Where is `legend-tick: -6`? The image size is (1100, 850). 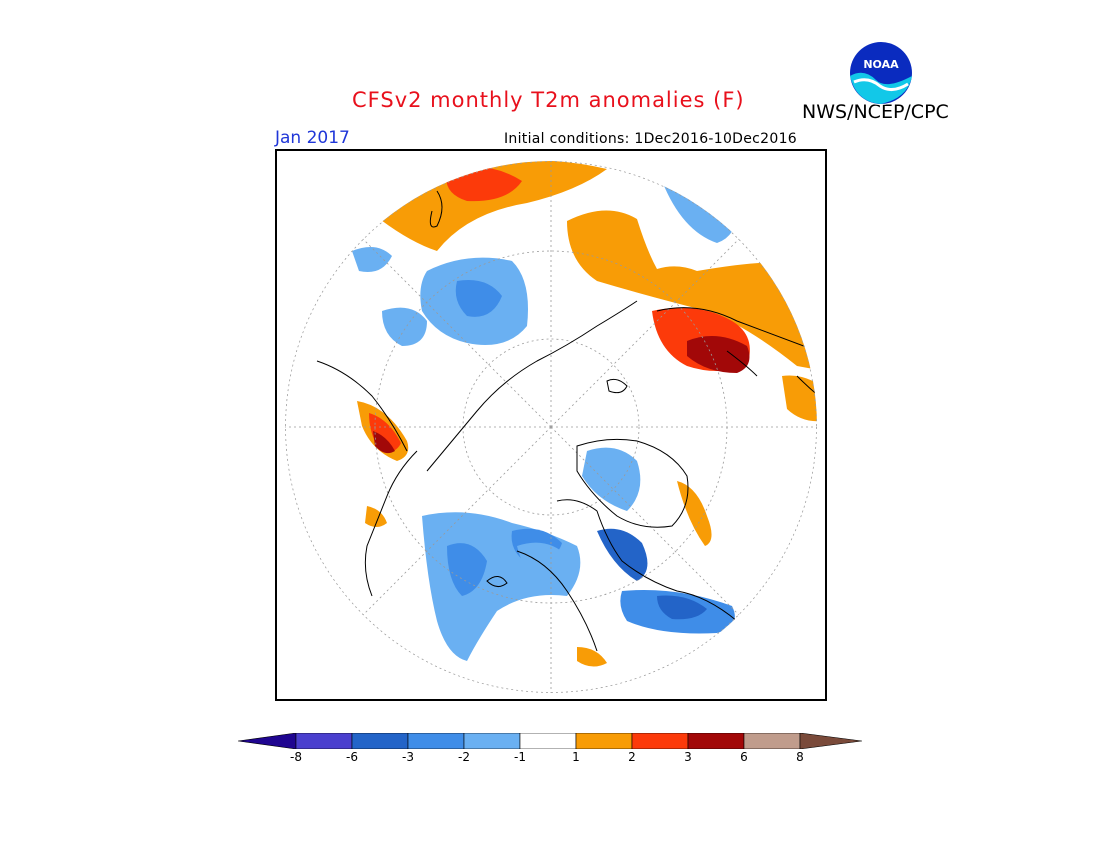 legend-tick: -6 is located at coordinates (352, 757).